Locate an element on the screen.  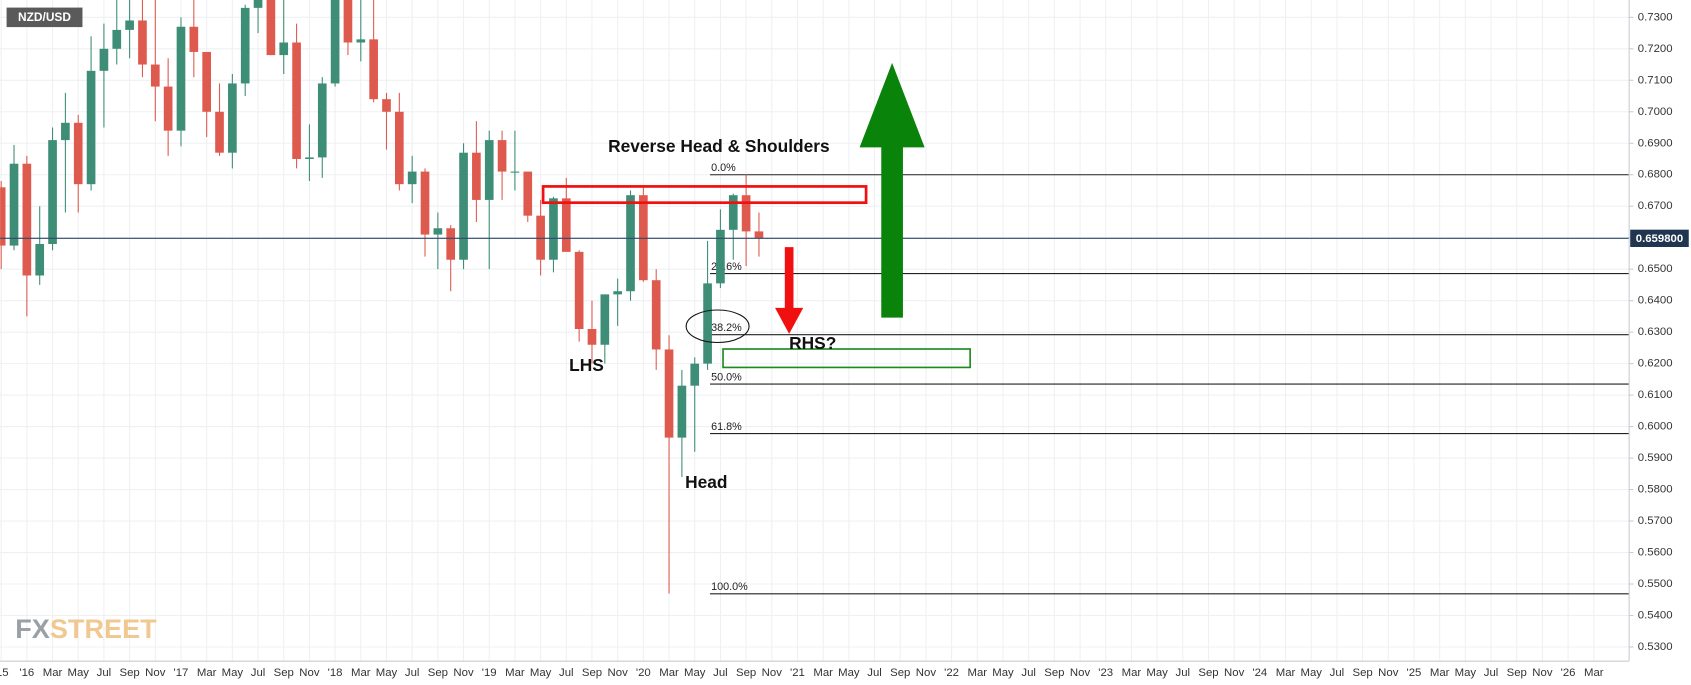
y-tick-label: 0.6200 is located at coordinates (1655, 364).